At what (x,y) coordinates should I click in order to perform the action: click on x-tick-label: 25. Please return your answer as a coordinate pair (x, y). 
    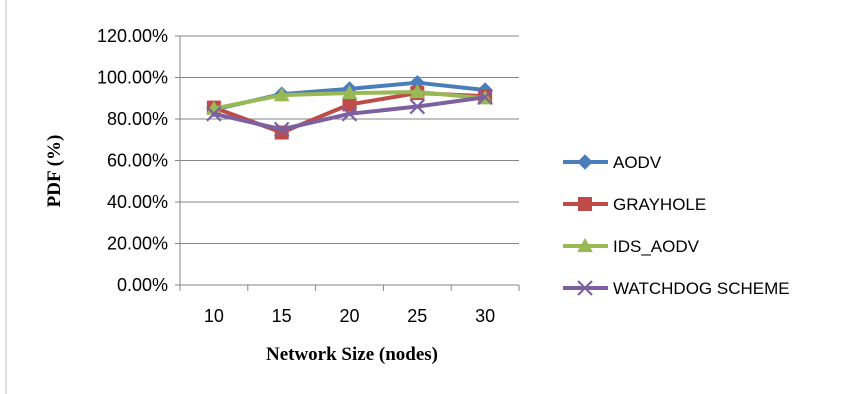
    Looking at the image, I should click on (417, 316).